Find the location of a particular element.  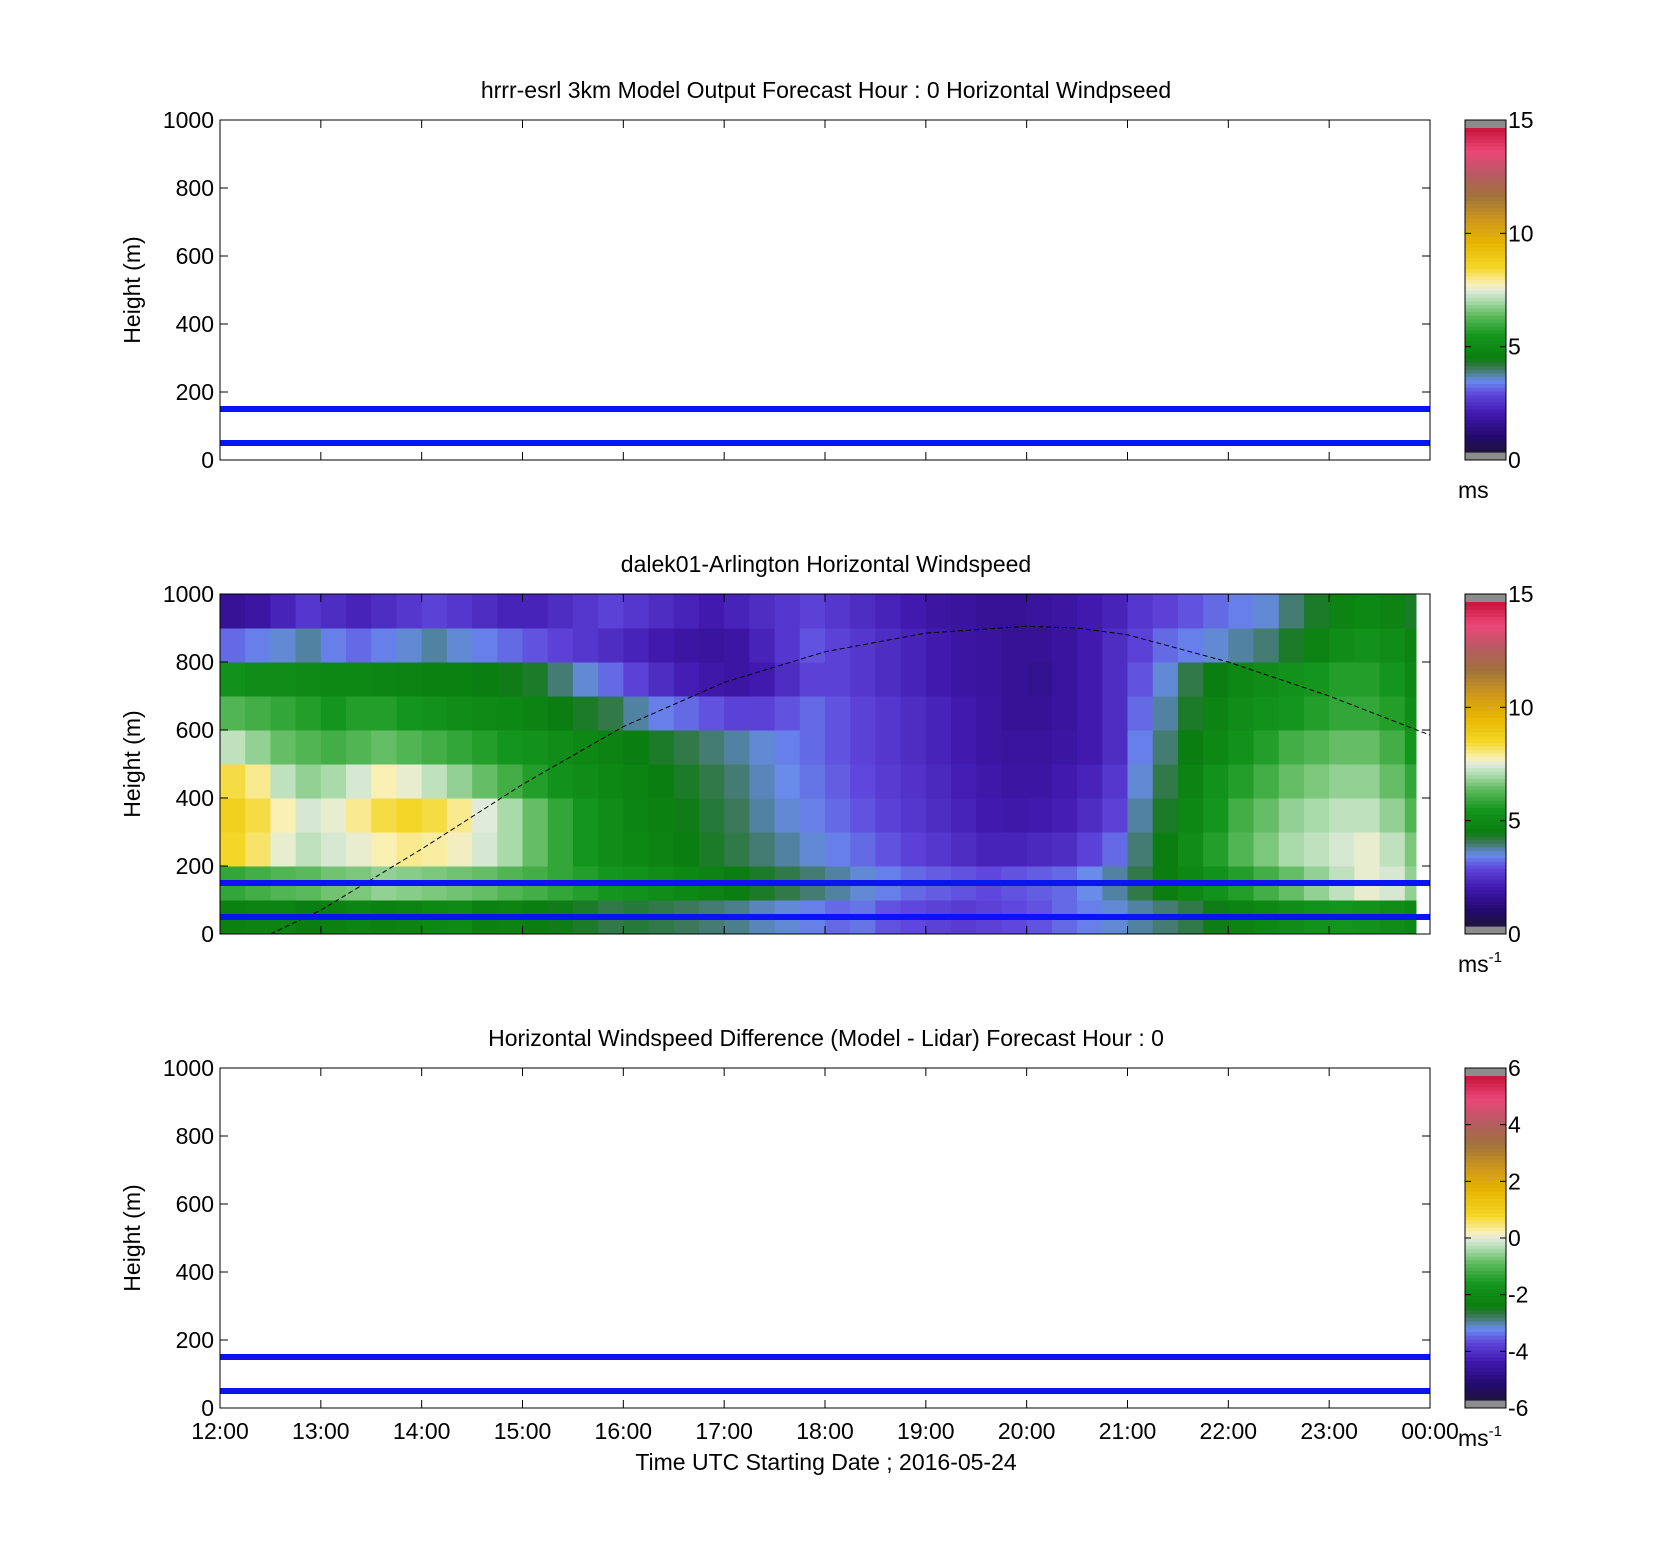

x-tick-label: 00:00 is located at coordinates (1430, 1431).